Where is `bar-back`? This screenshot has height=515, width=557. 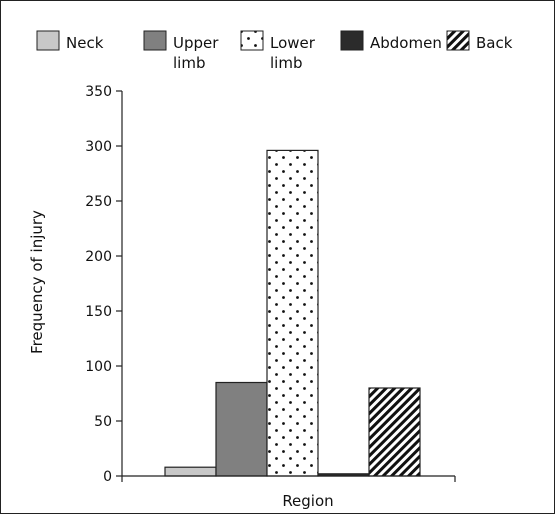
bar-back is located at coordinates (394, 432).